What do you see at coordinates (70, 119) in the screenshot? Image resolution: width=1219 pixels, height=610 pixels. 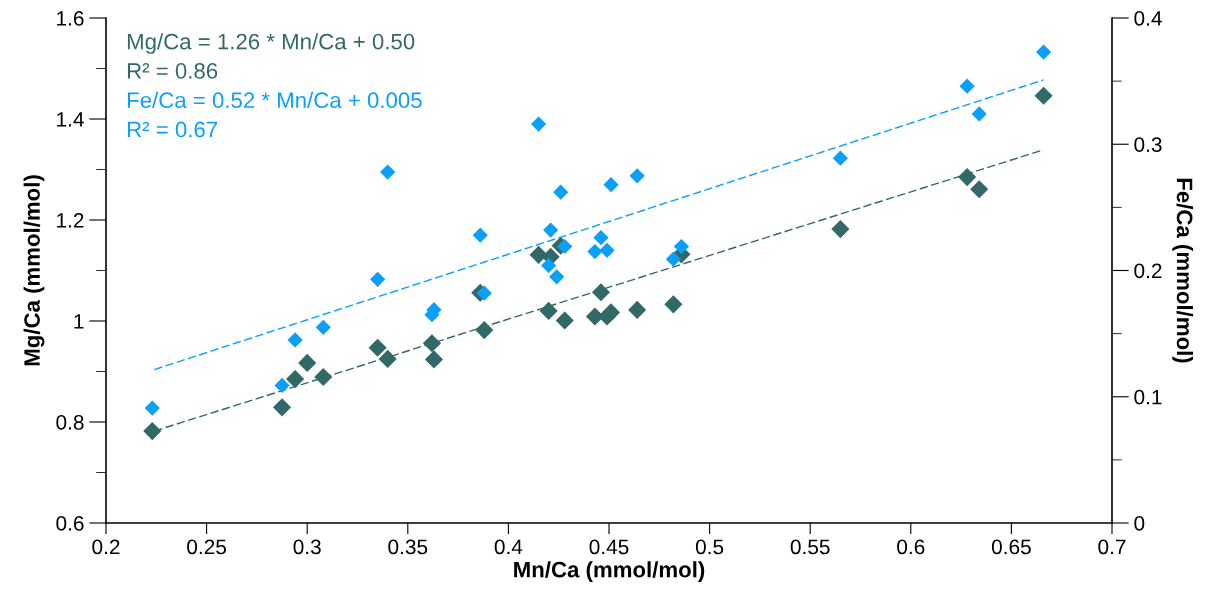 I see `y-tick-label: 1.4` at bounding box center [70, 119].